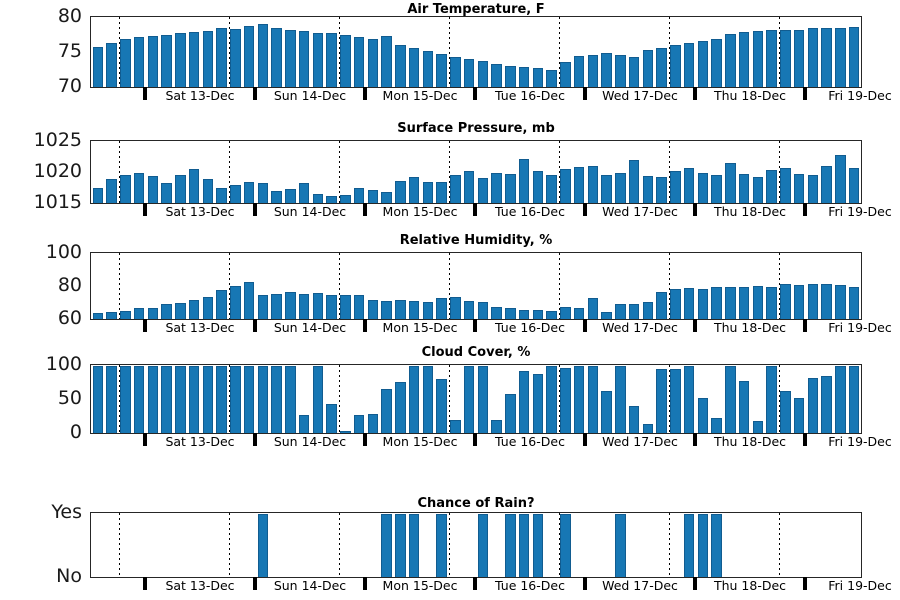  Describe the element at coordinates (530, 585) in the screenshot. I see `day-label: Tue 16-Dec` at that location.